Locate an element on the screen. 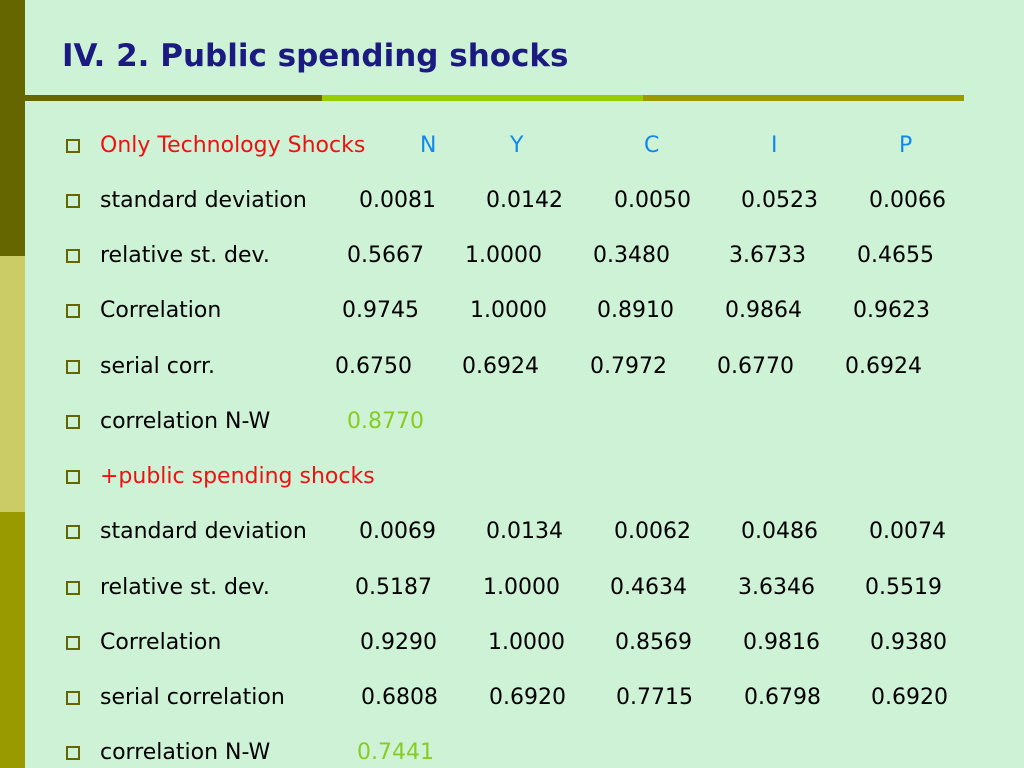 Image resolution: width=1024 pixels, height=768 pixels. value-c: 0.8910 is located at coordinates (635, 310).